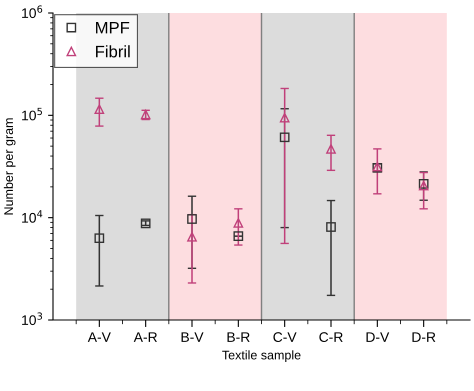 Image resolution: width=474 pixels, height=391 pixels. What do you see at coordinates (113, 28) in the screenshot?
I see `legend-label: MPF` at bounding box center [113, 28].